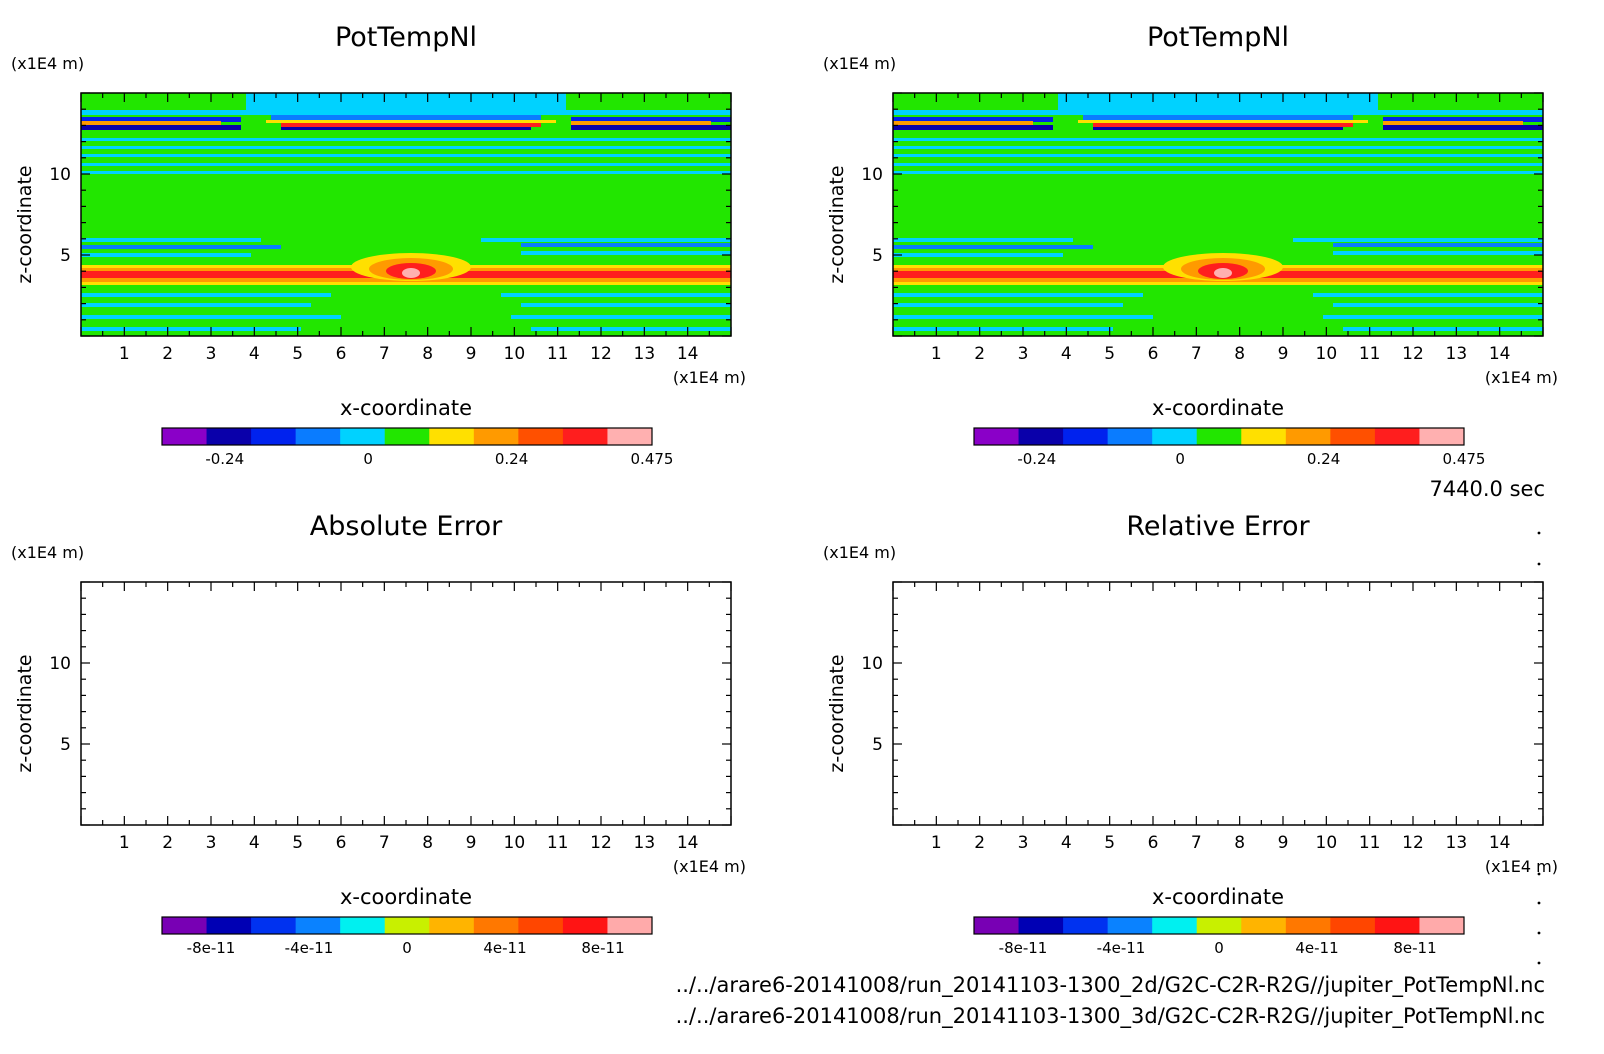  I want to click on x-ticks: 1 2 3 4 5 6 7 8 9 10 11 12 13 14, so click(406, 228).